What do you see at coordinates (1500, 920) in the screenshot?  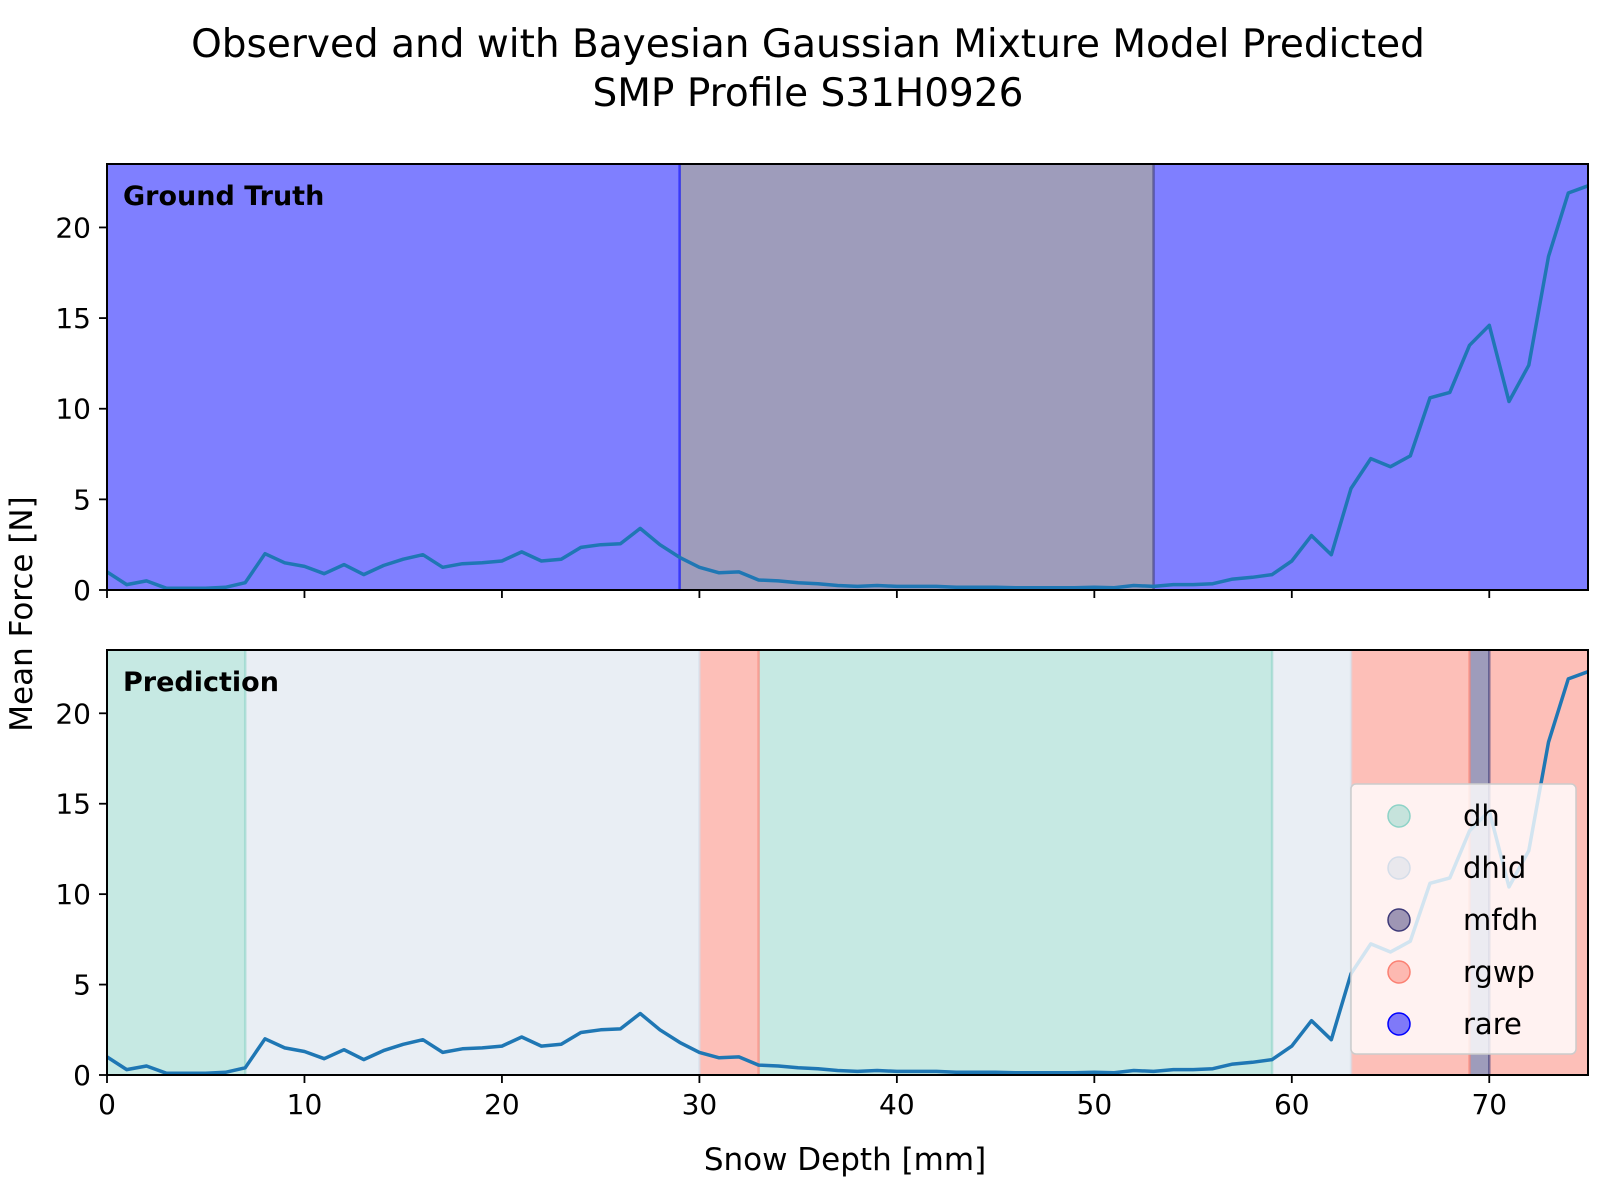 I see `legend-label-mfdh: mfdh` at bounding box center [1500, 920].